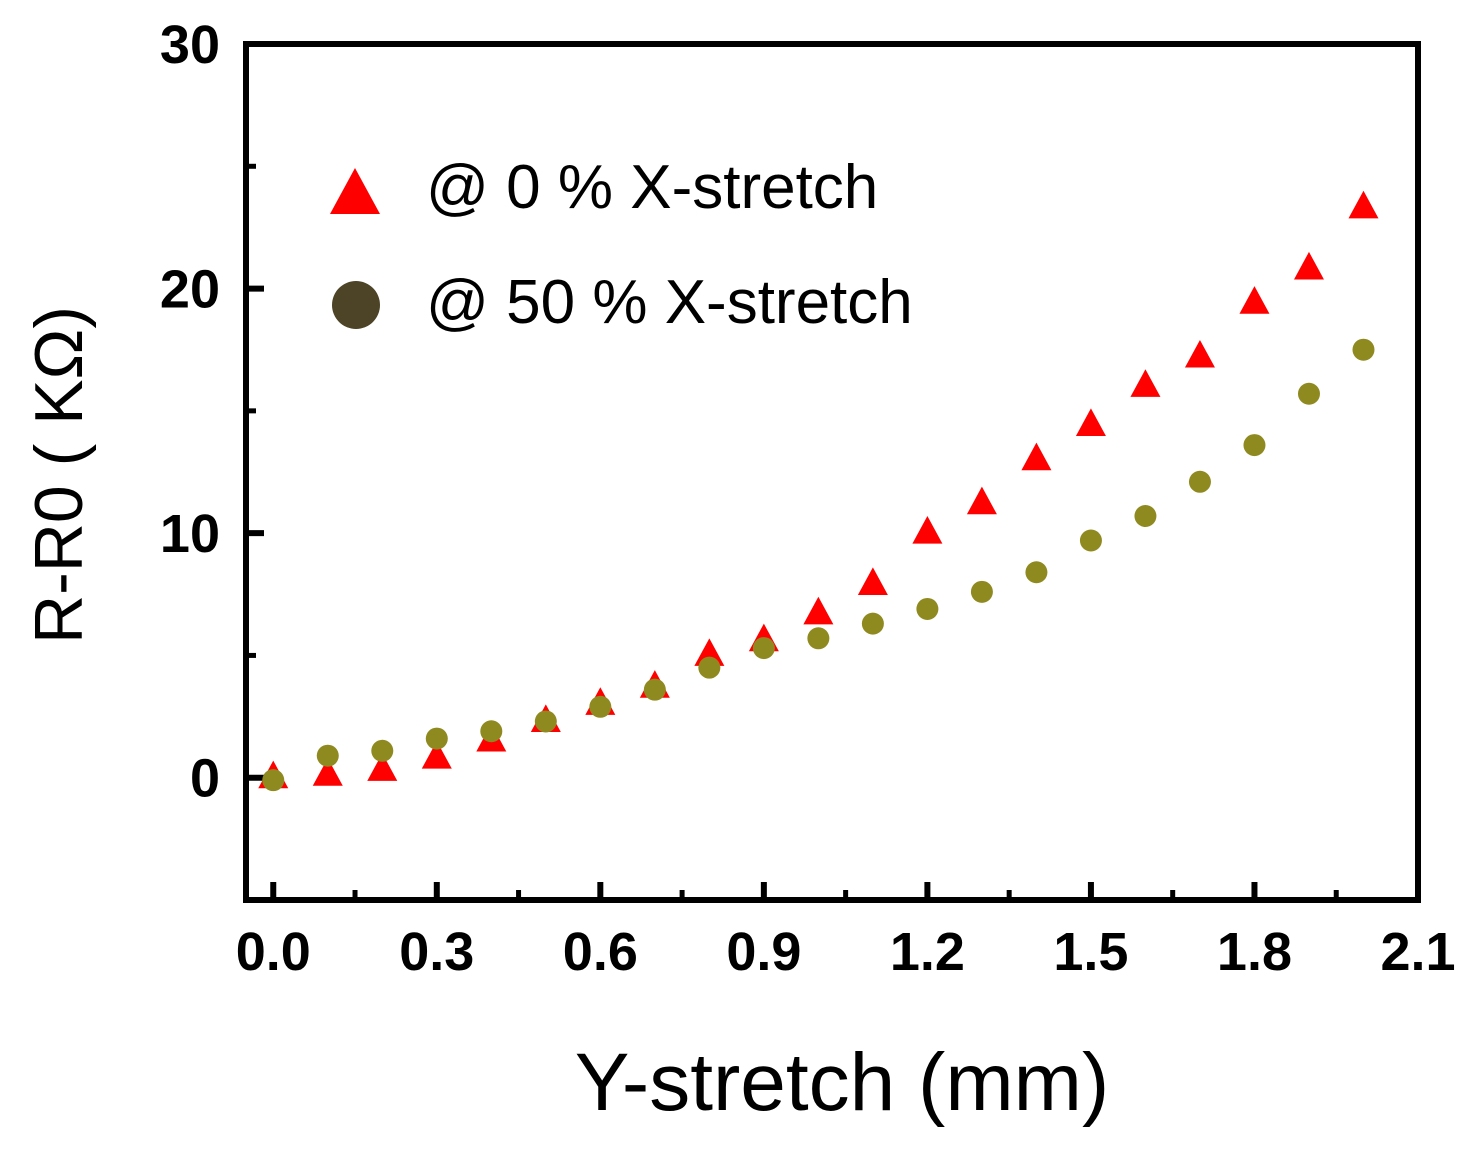  What do you see at coordinates (355, 191) in the screenshot?
I see `legend-triangle-marker` at bounding box center [355, 191].